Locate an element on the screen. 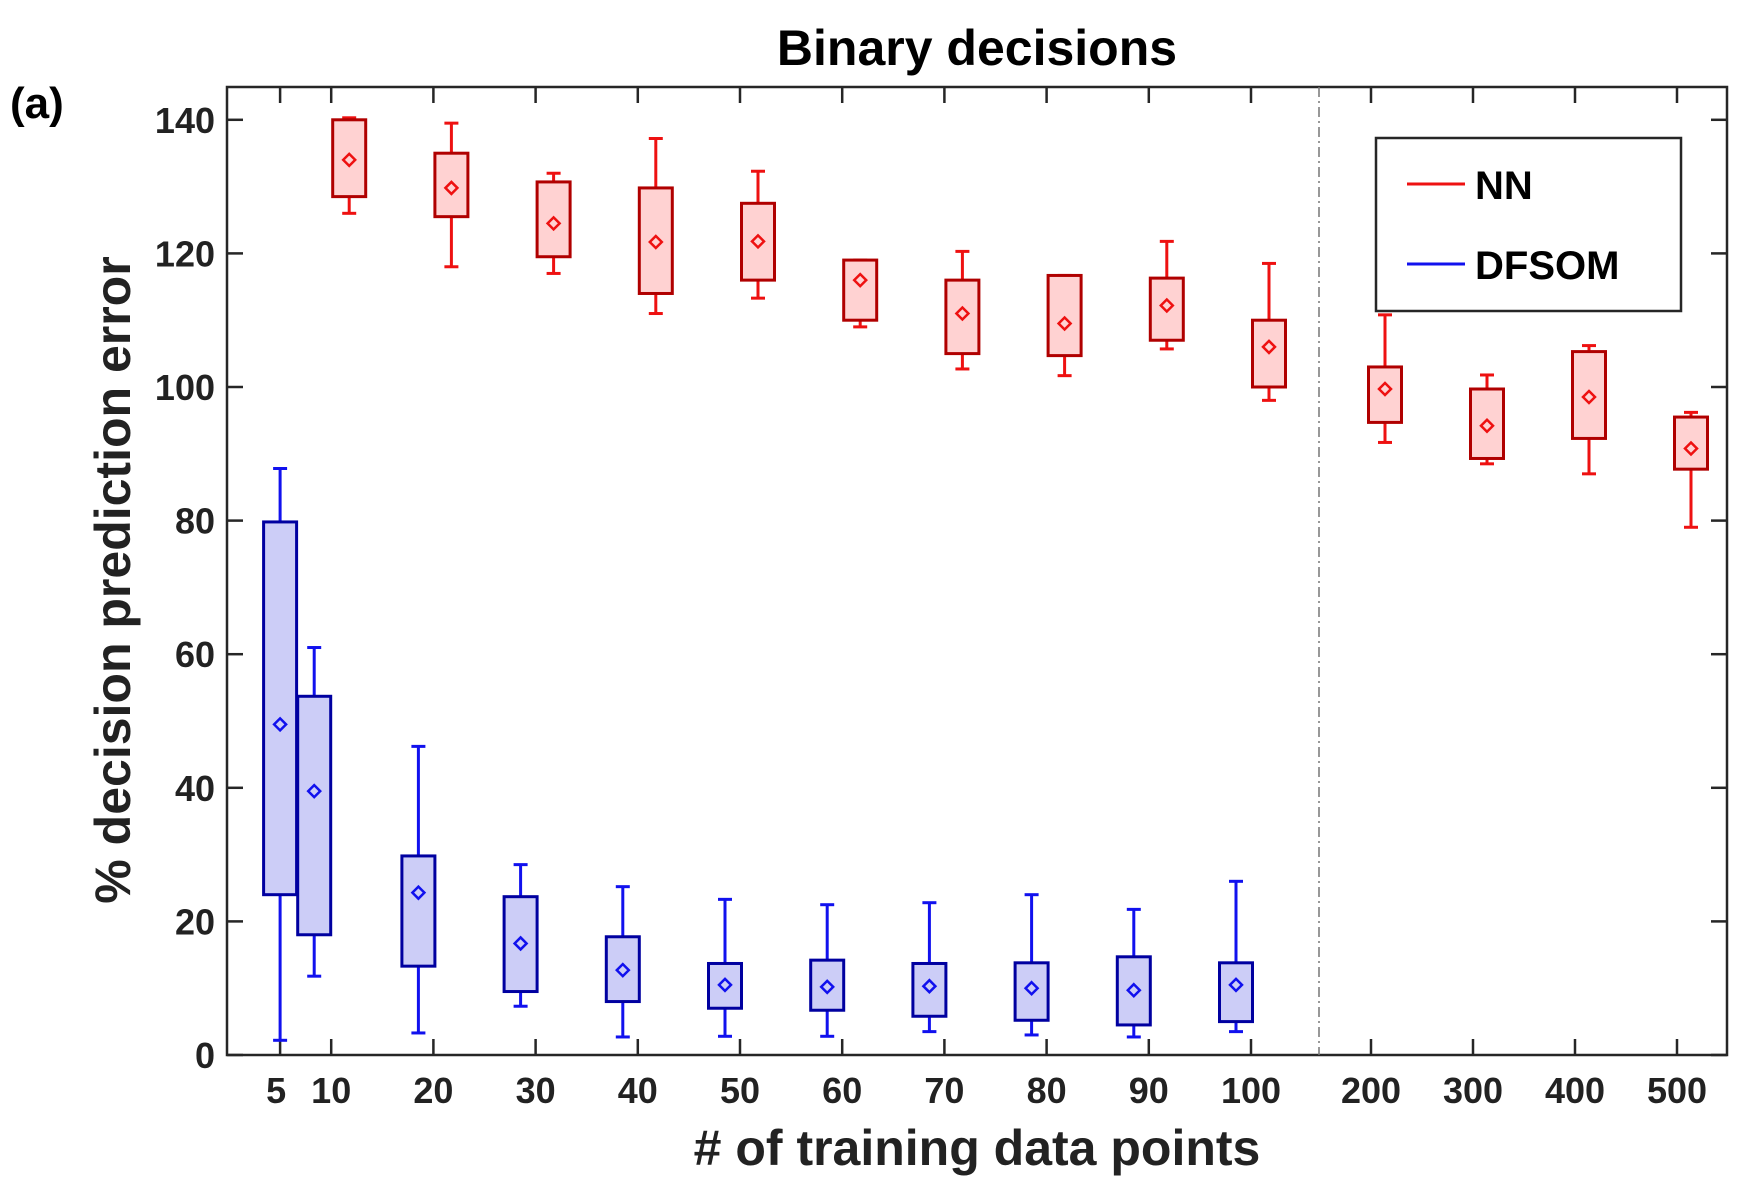  x-tick-label: 40 is located at coordinates (638, 1090).